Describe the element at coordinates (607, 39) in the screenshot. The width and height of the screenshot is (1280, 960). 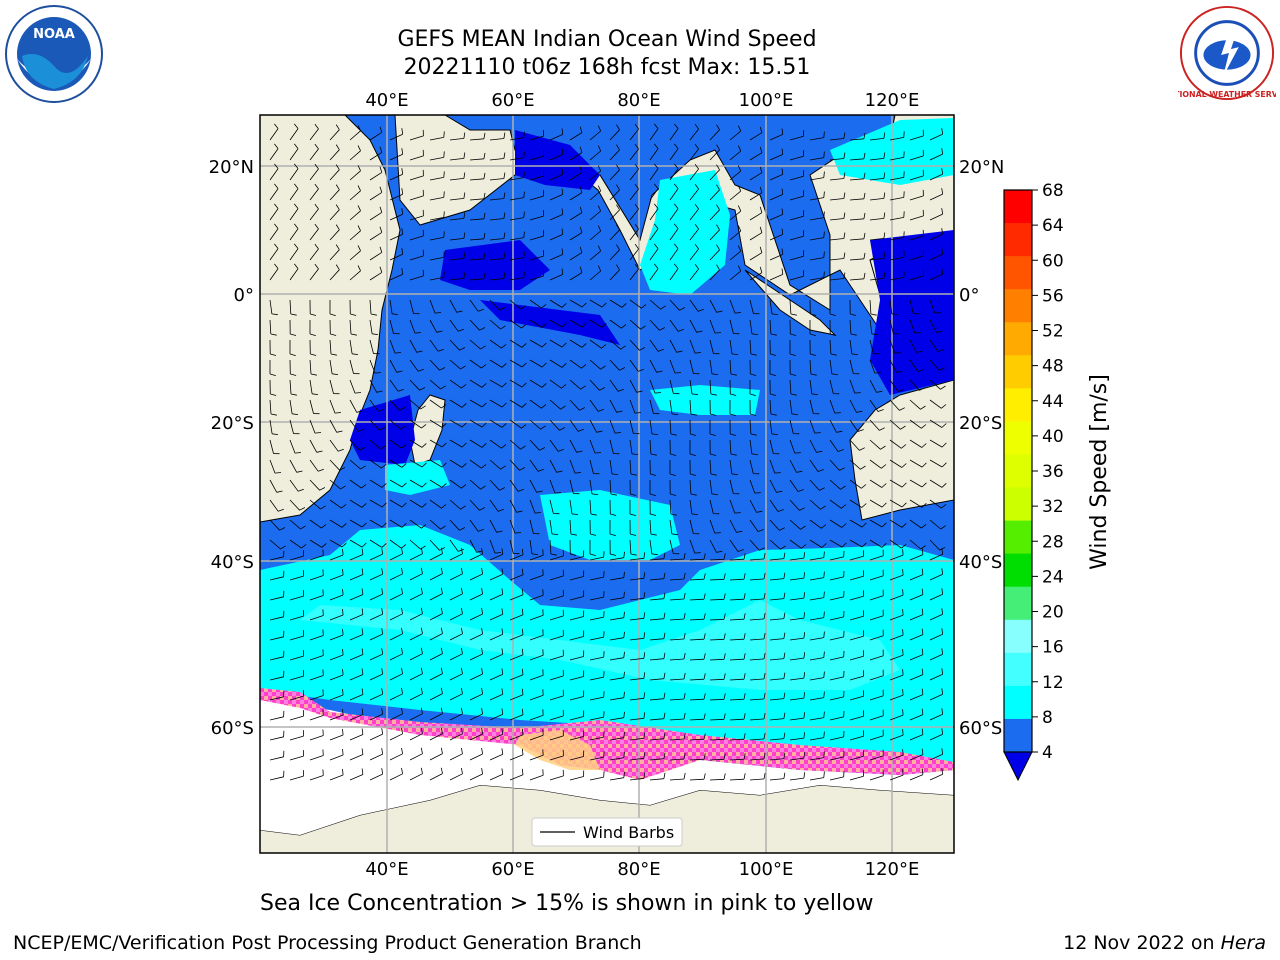
I see `chart-title: GEFS MEAN Indian Ocean Wind Speed` at that location.